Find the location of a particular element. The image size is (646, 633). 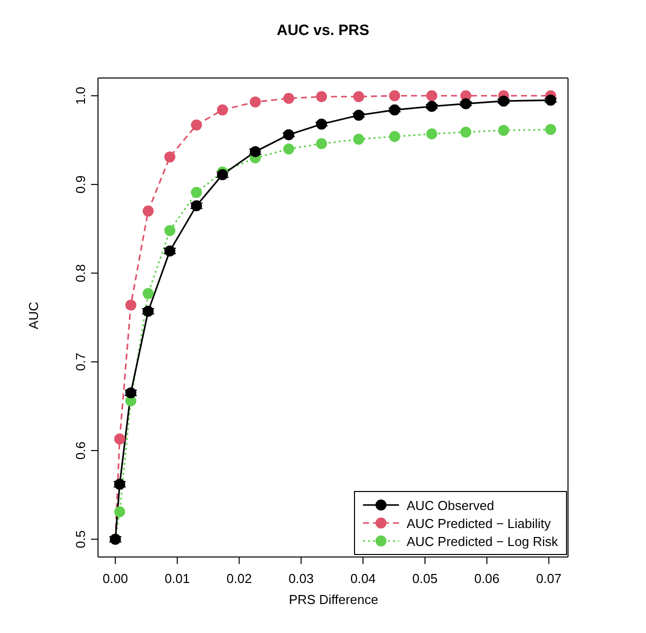

x-tick-label: 0.00 is located at coordinates (115, 578).